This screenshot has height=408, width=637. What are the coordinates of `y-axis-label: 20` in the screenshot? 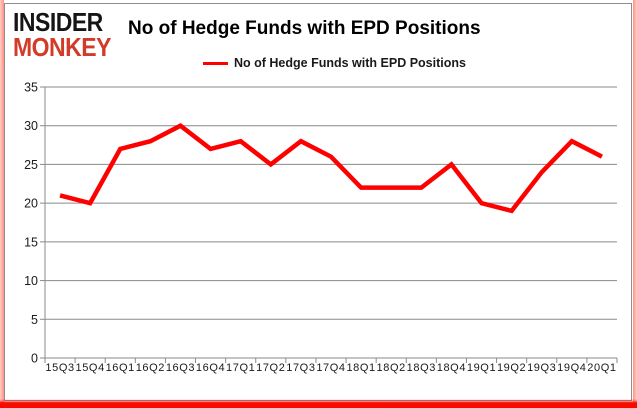 It's located at (31, 204).